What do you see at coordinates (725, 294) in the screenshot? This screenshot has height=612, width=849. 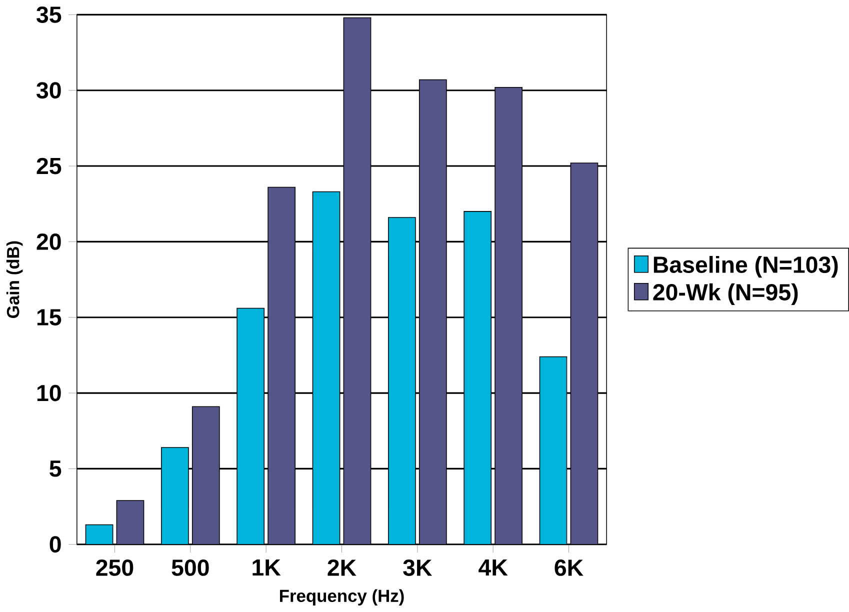 I see `legend-label: 20-Wk (N=95)` at bounding box center [725, 294].